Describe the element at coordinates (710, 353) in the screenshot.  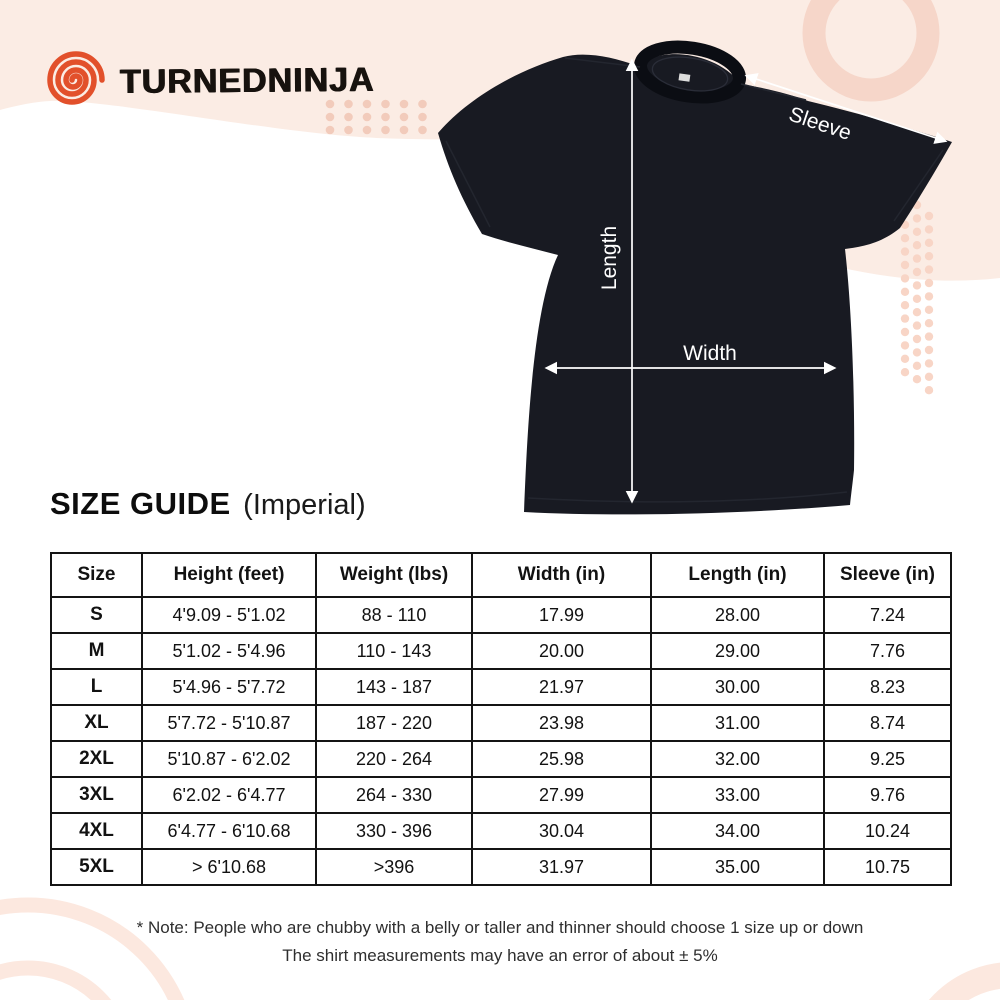
I see `width-arrow-label: Width` at that location.